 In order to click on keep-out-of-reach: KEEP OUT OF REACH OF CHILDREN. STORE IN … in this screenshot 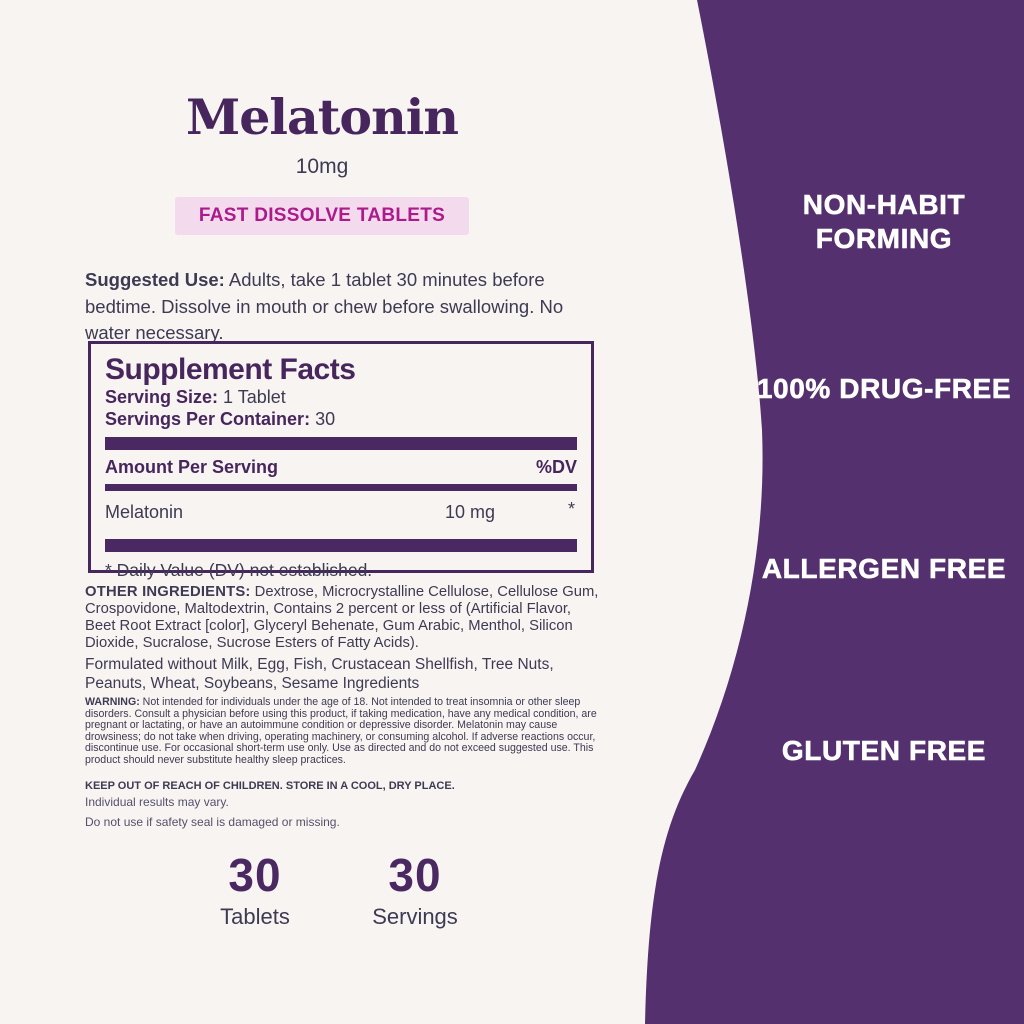, I will do `click(270, 786)`.